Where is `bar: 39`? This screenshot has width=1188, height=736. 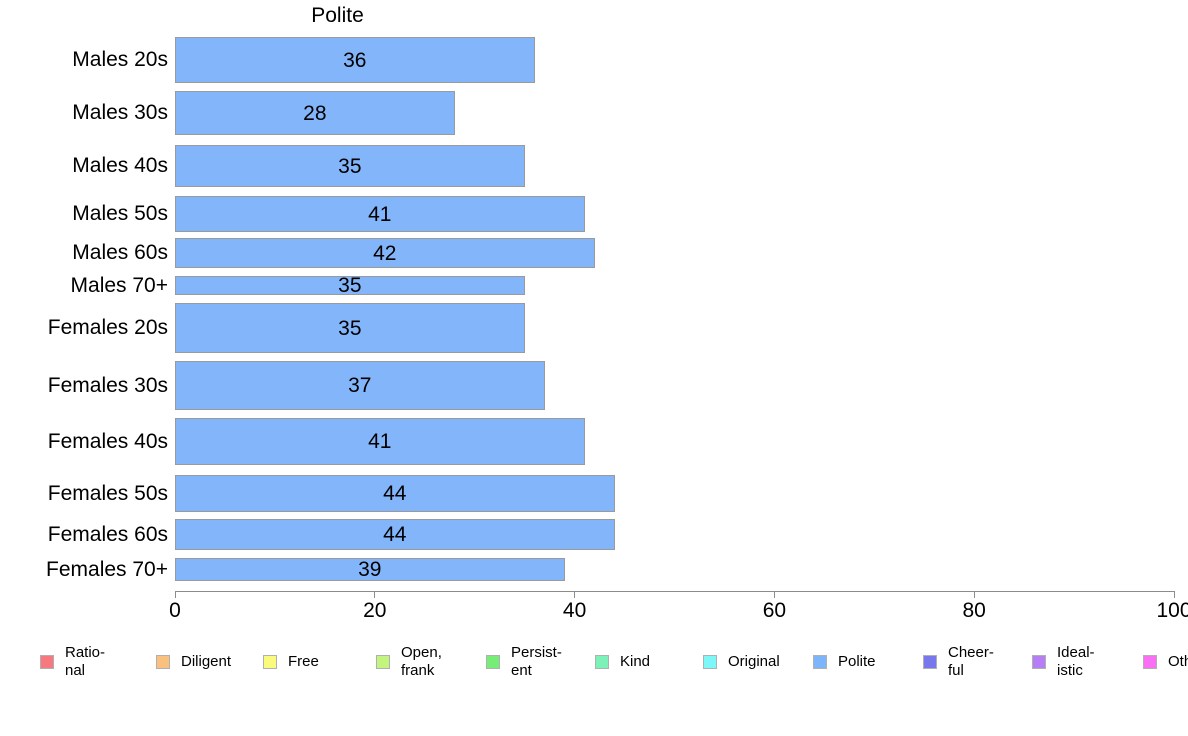 bar: 39 is located at coordinates (370, 569).